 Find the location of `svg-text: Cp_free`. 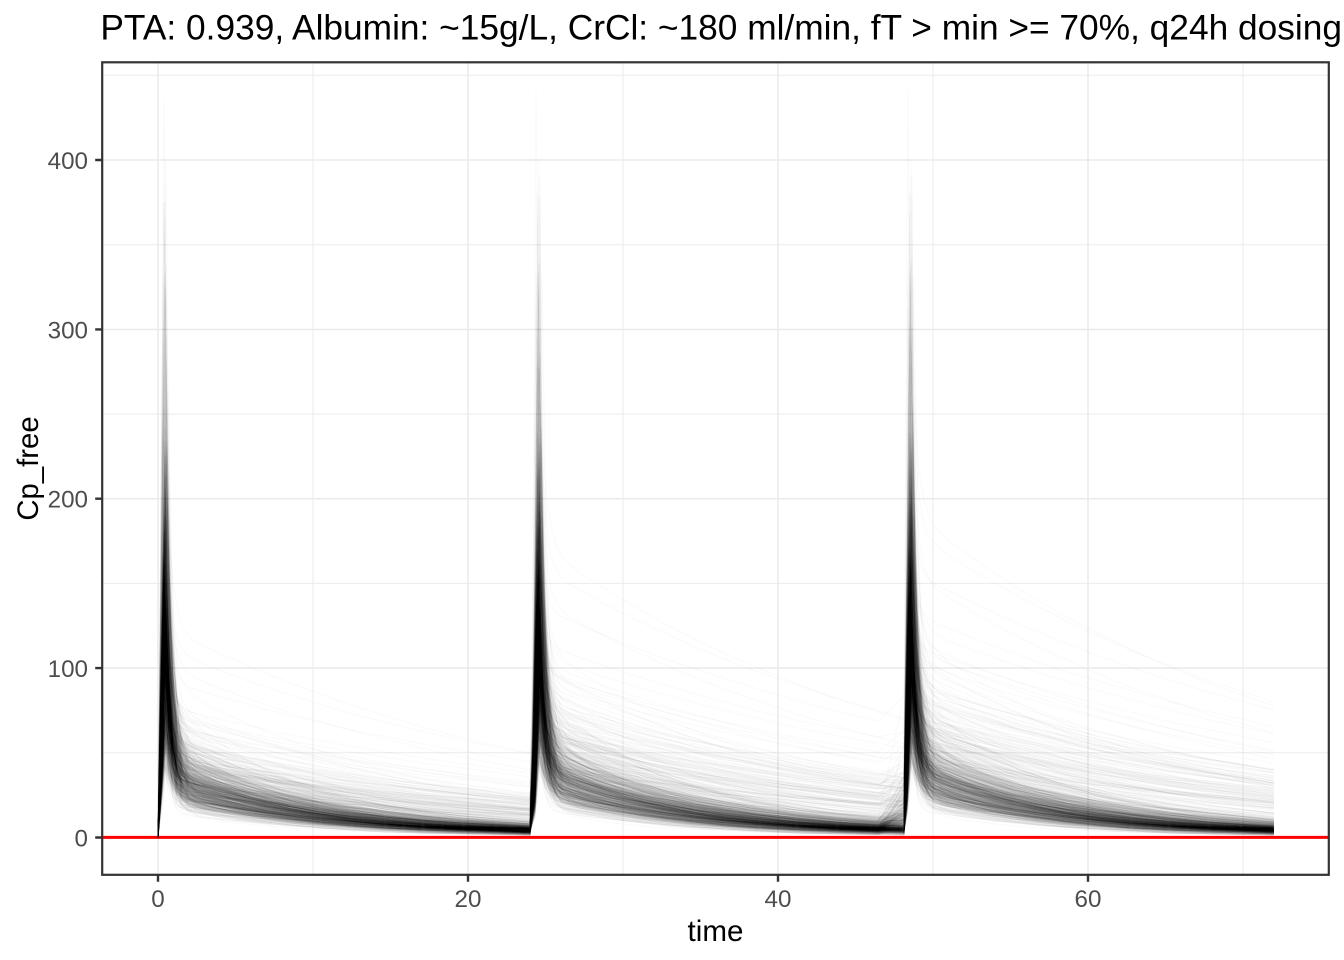

svg-text: Cp_free is located at coordinates (28, 468).